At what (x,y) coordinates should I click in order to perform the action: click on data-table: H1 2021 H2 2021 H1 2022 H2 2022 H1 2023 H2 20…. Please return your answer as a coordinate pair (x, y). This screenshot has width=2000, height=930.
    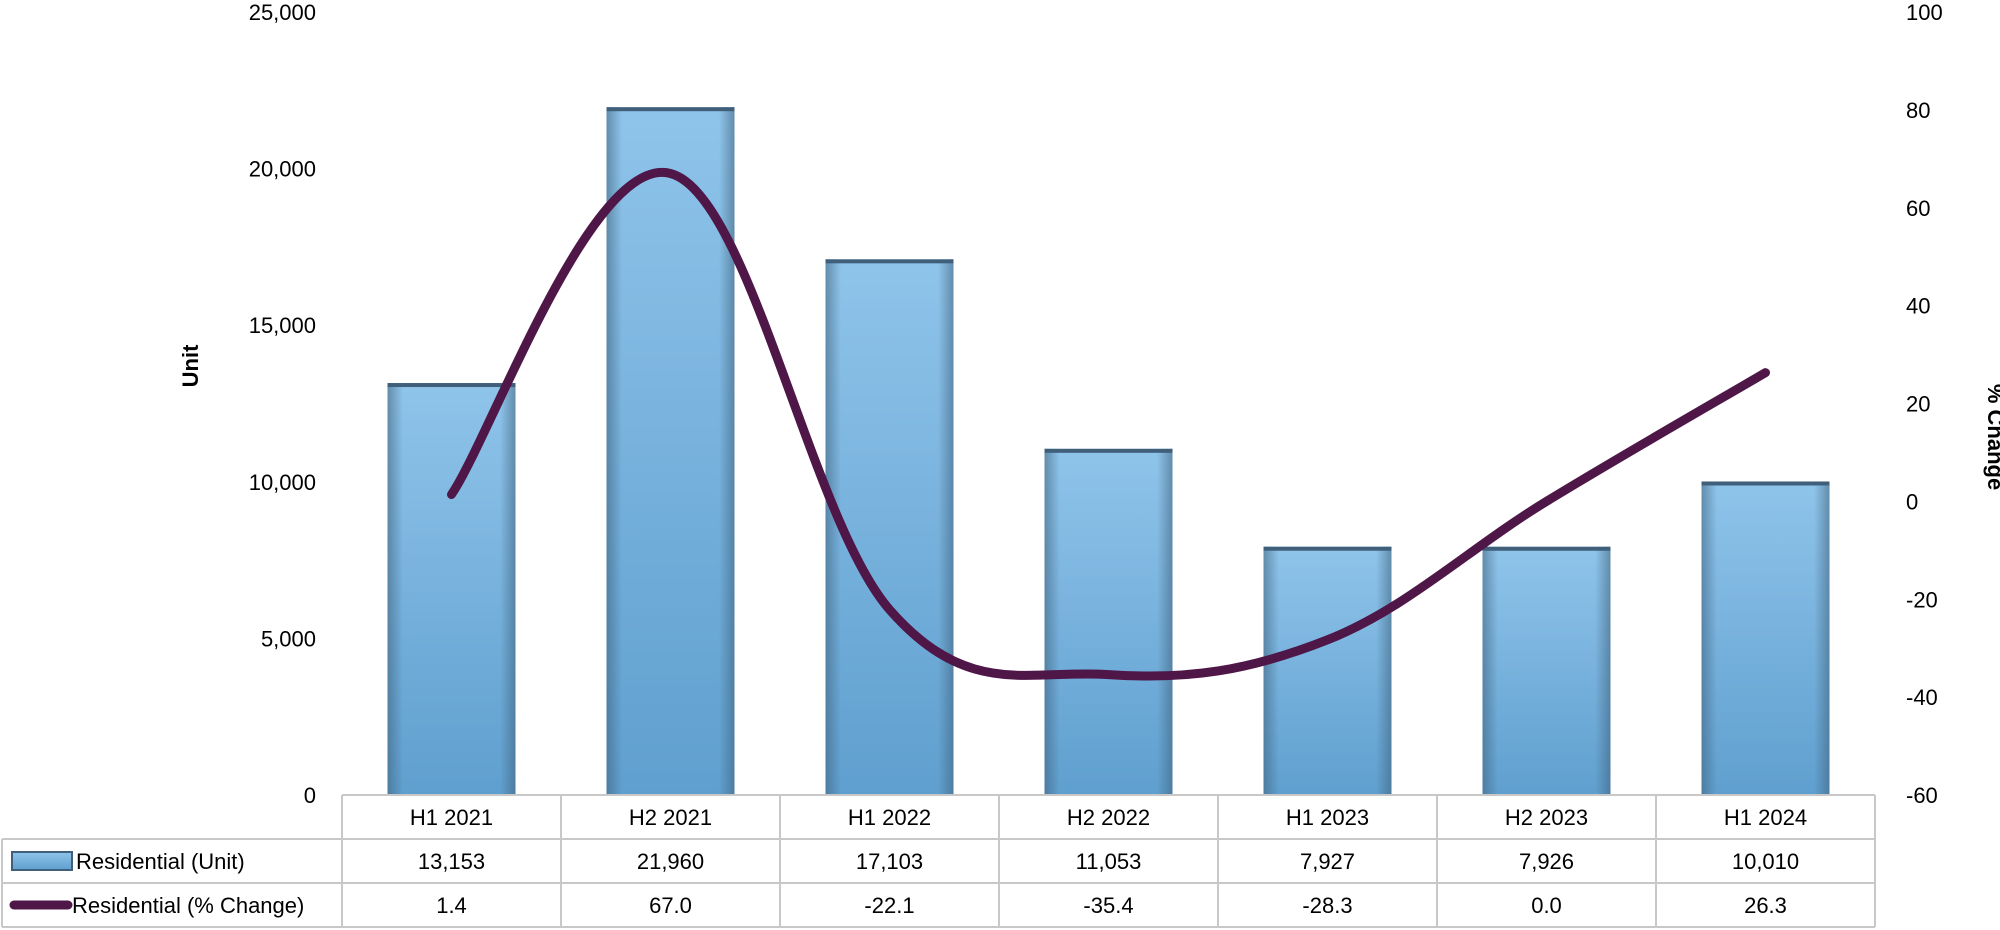
    Looking at the image, I should click on (938, 861).